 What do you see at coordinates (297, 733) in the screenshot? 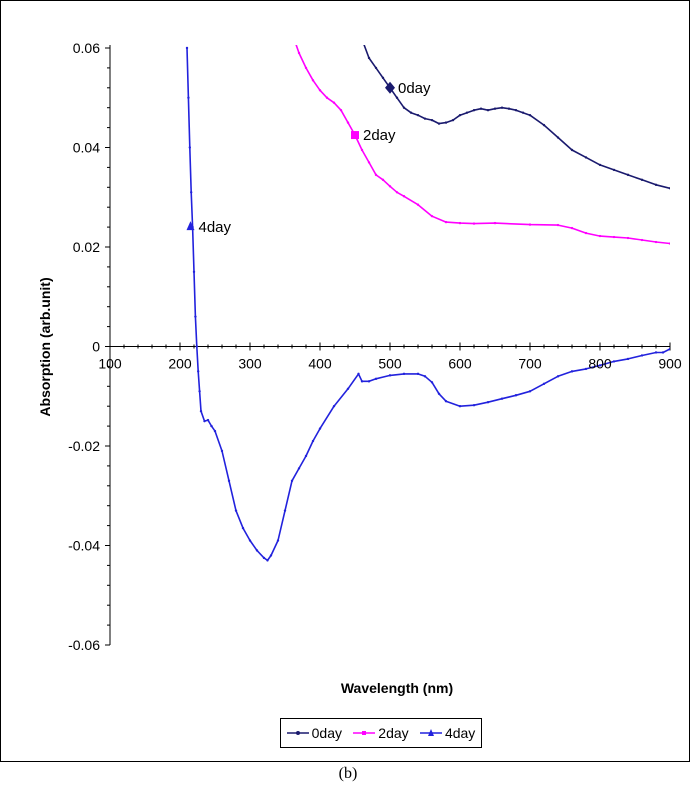
I see `legend-swatch-0day` at bounding box center [297, 733].